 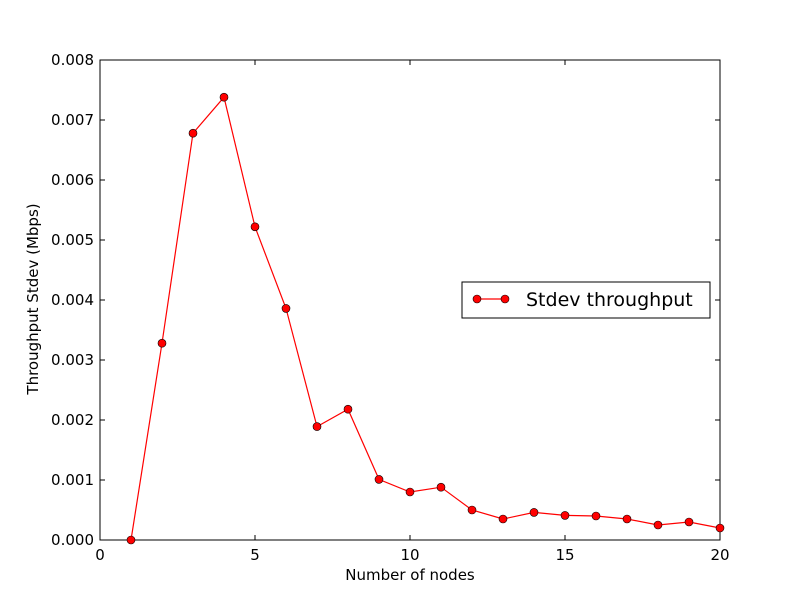 I want to click on x-tick-label: 10, so click(x=409, y=555).